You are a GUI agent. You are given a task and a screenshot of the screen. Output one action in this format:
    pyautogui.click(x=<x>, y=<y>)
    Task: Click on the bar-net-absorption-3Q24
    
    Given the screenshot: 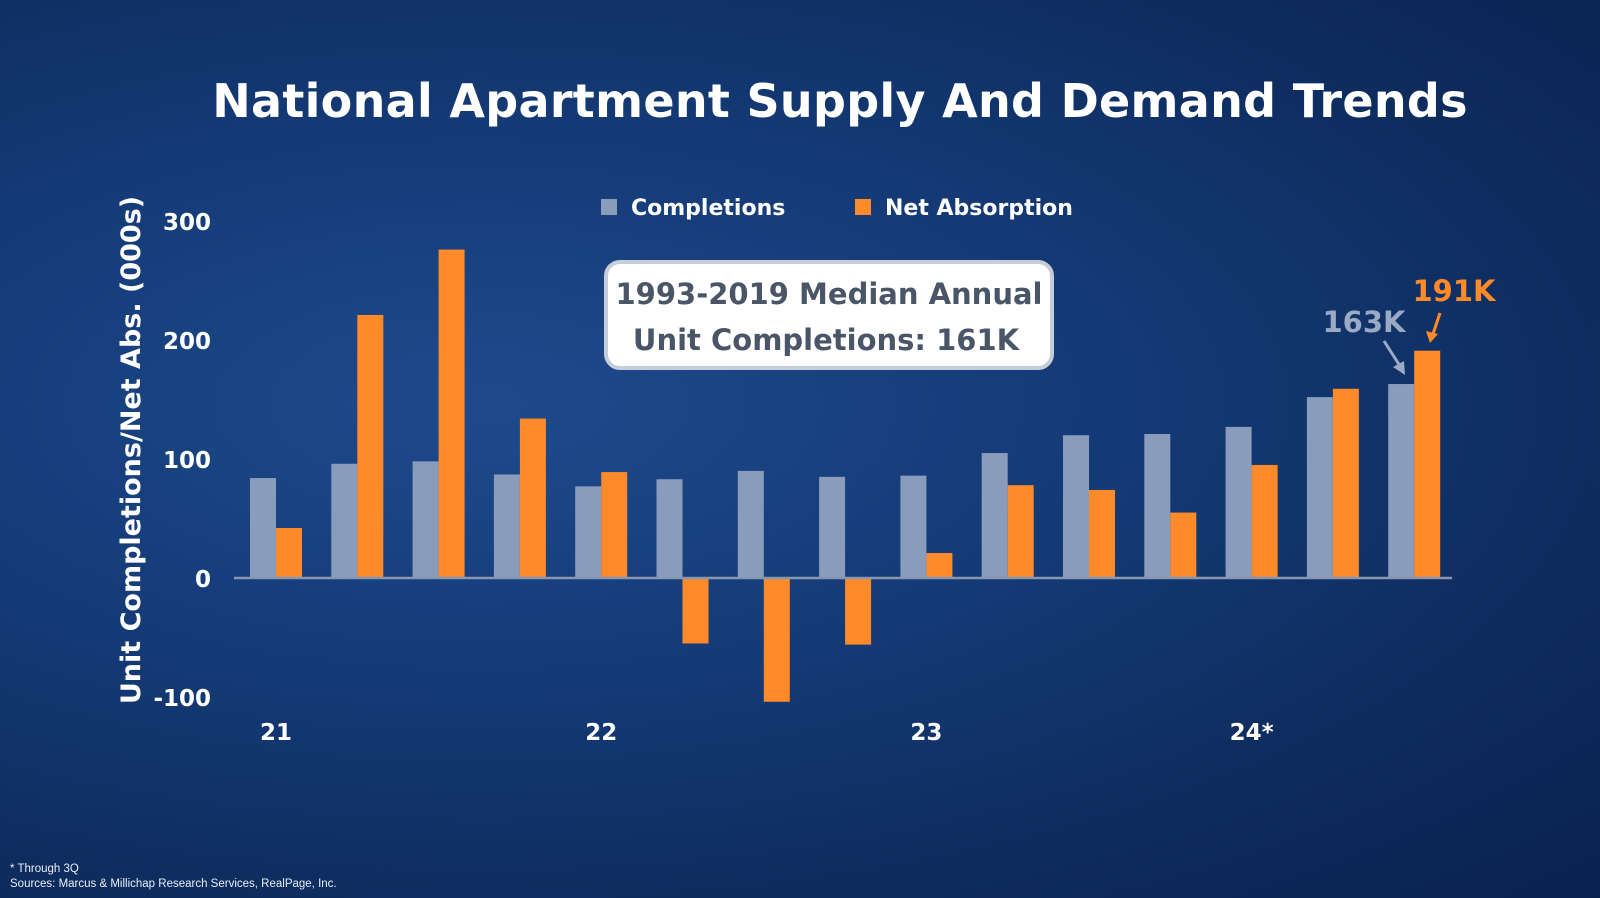 What is the action you would take?
    pyautogui.click(x=1427, y=464)
    